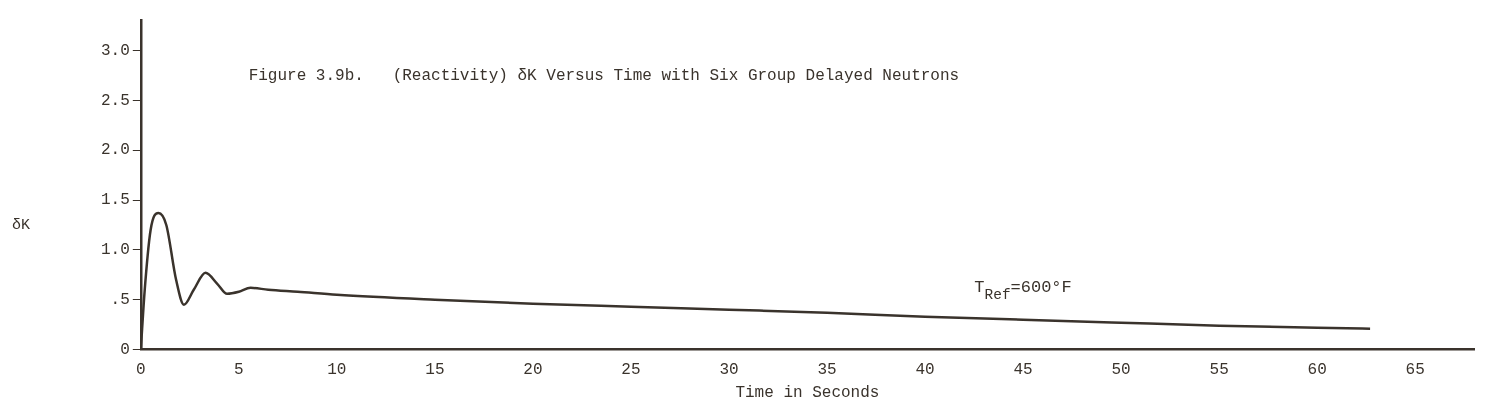  Describe the element at coordinates (435, 370) in the screenshot. I see `x-tick-label: 15` at that location.